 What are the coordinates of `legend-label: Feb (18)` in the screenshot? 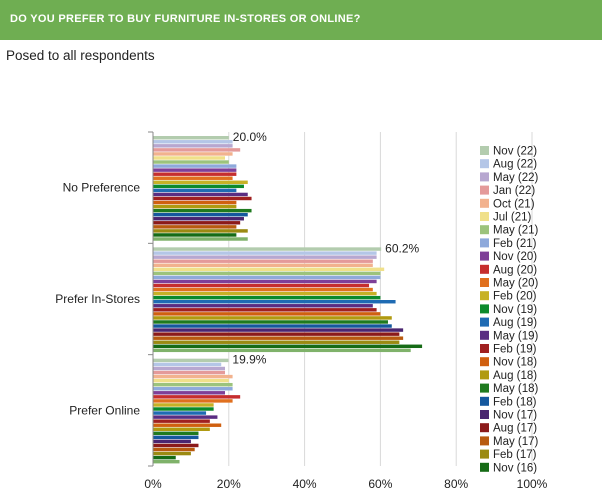 It's located at (515, 402).